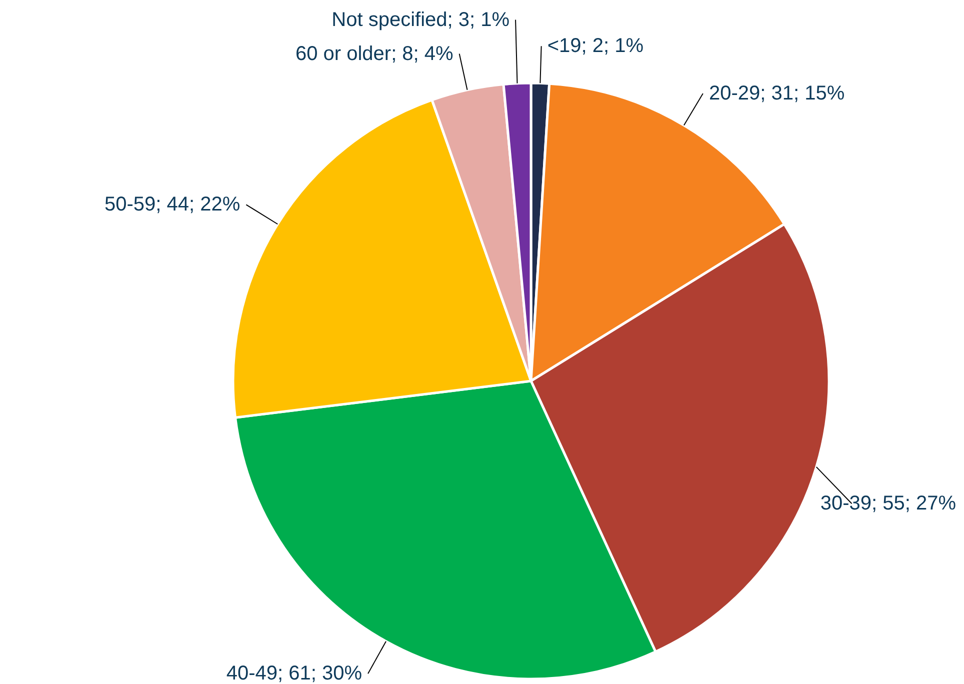 The image size is (964, 684). I want to click on slice-label: 40-49; 61; 30%, so click(294, 673).